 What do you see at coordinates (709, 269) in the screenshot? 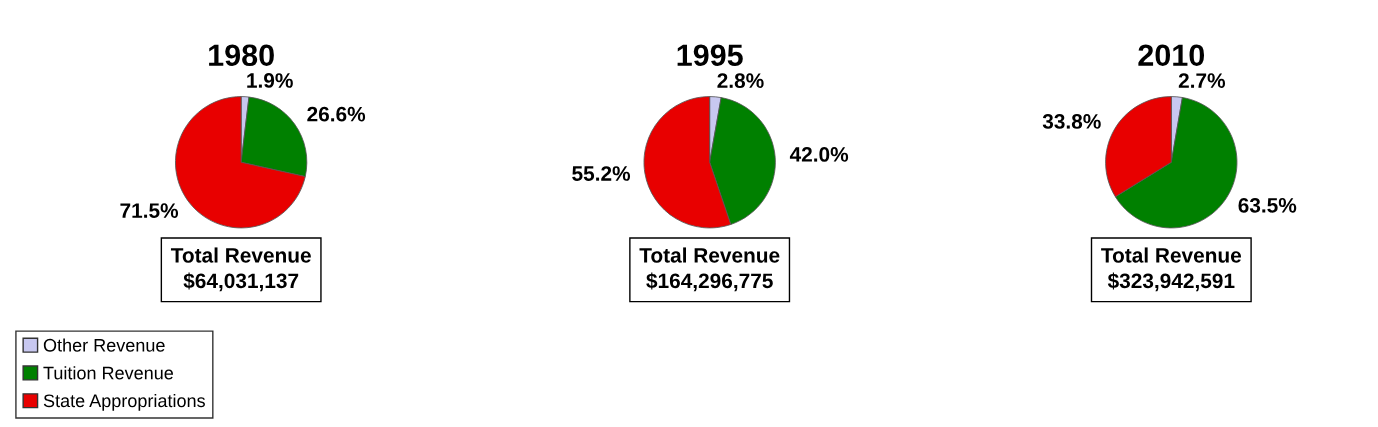
I see `text: Total Revenue $164,296,775` at bounding box center [709, 269].